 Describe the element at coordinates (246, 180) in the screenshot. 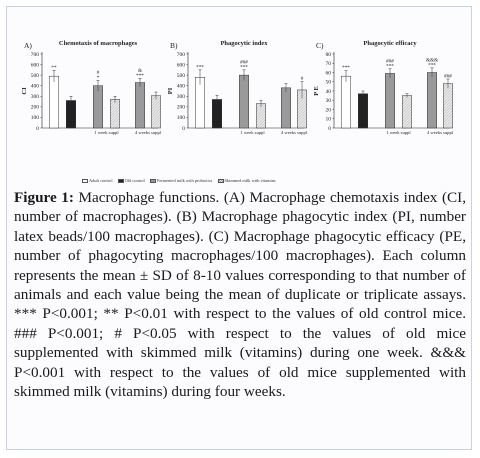

I see `legend-item-skimmed-milk: Skimmed milk with vitamins` at that location.